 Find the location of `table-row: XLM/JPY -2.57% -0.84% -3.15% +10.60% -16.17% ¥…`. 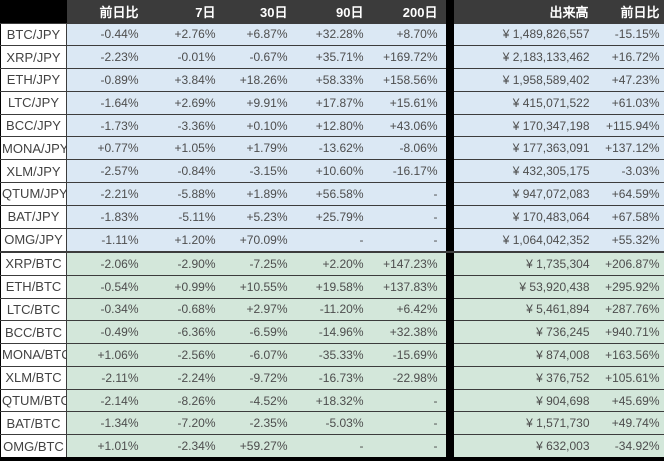

table-row: XLM/JPY -2.57% -0.84% -3.15% +10.60% -16.17% ¥… is located at coordinates (332, 171).